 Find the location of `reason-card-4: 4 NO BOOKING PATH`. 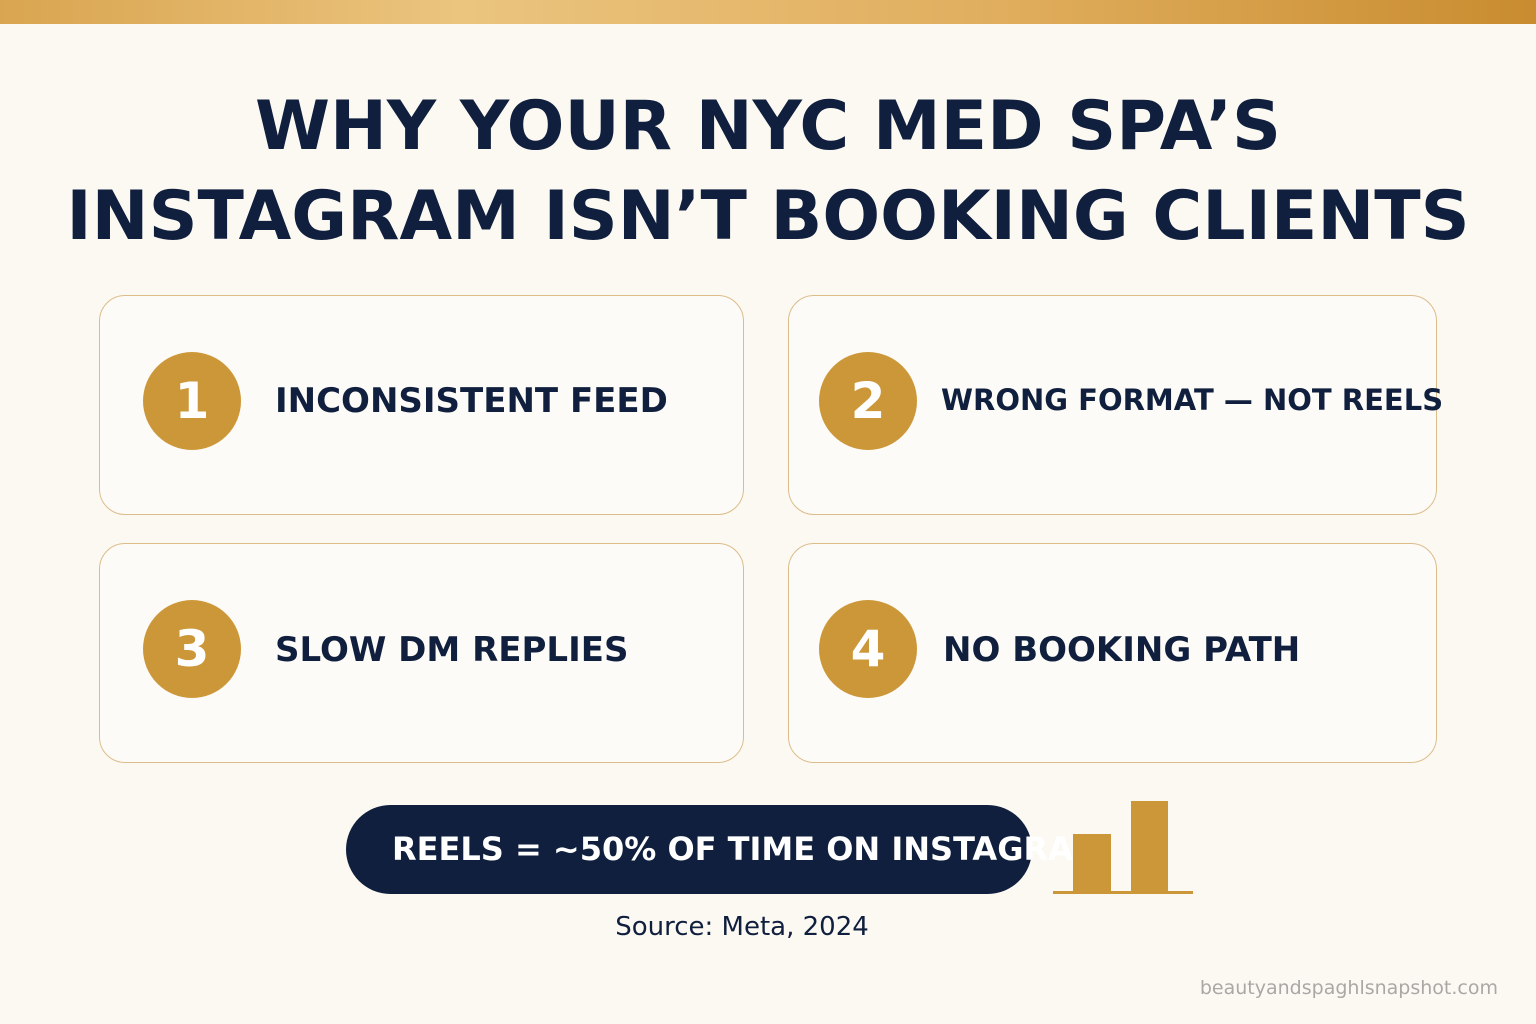

reason-card-4: 4 NO BOOKING PATH is located at coordinates (1112, 653).